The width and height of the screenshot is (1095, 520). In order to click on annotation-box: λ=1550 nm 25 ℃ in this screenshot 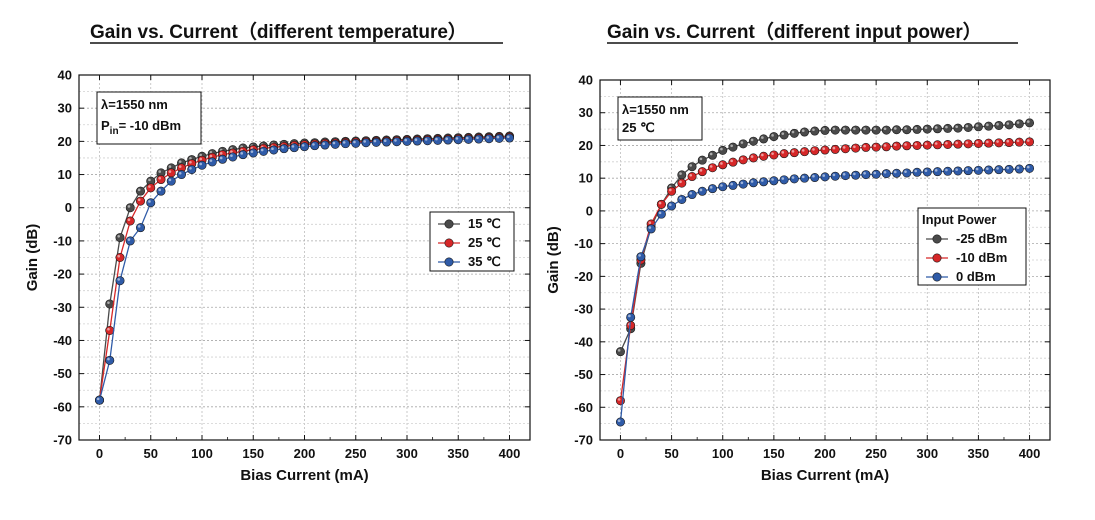, I will do `click(660, 118)`.